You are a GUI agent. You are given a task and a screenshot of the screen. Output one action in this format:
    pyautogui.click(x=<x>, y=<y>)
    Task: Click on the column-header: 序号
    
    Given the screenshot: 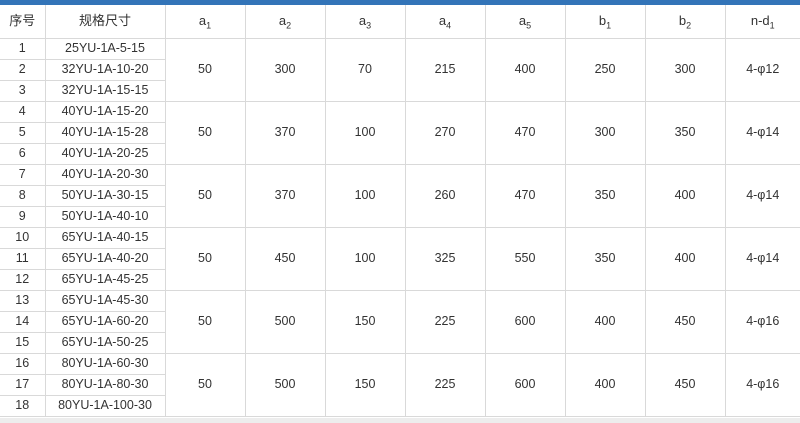 What is the action you would take?
    pyautogui.click(x=23, y=22)
    